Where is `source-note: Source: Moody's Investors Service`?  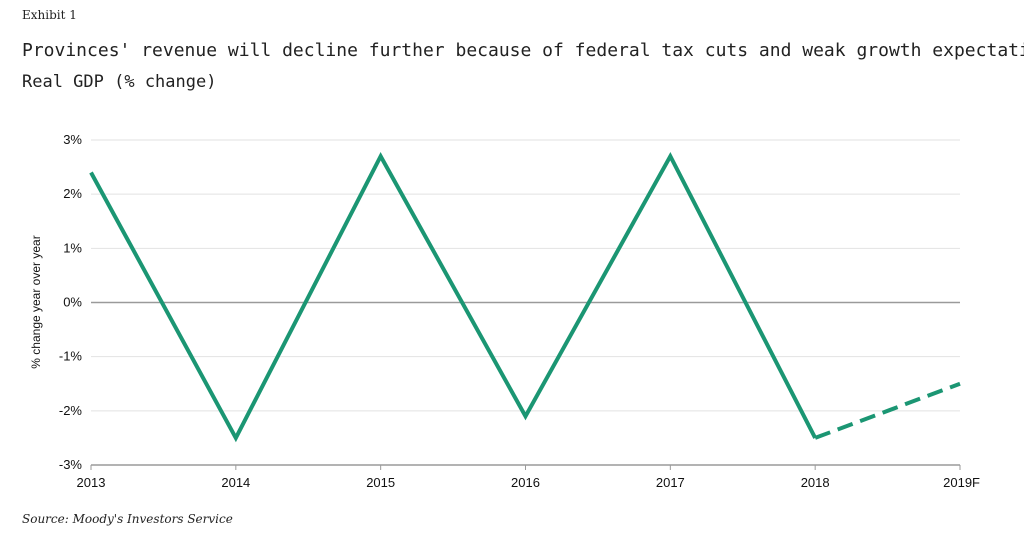
source-note: Source: Moody's Investors Service is located at coordinates (127, 519).